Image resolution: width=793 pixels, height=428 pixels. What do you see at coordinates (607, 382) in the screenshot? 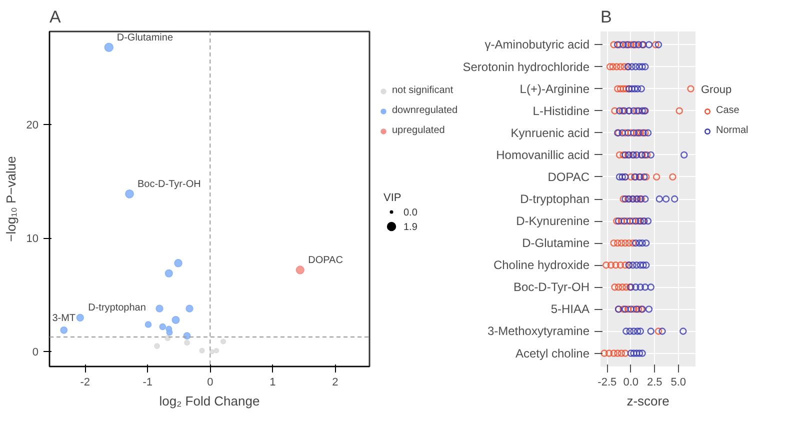
I see `x-tick-label: -2.5` at bounding box center [607, 382].